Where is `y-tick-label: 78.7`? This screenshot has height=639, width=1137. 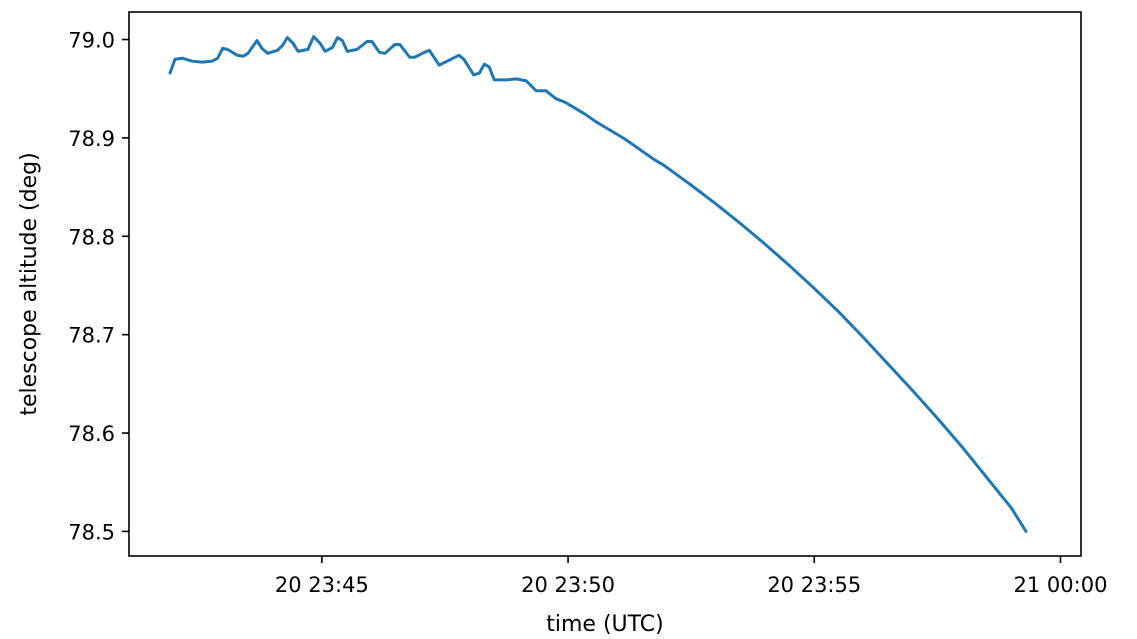
y-tick-label: 78.7 is located at coordinates (91, 336).